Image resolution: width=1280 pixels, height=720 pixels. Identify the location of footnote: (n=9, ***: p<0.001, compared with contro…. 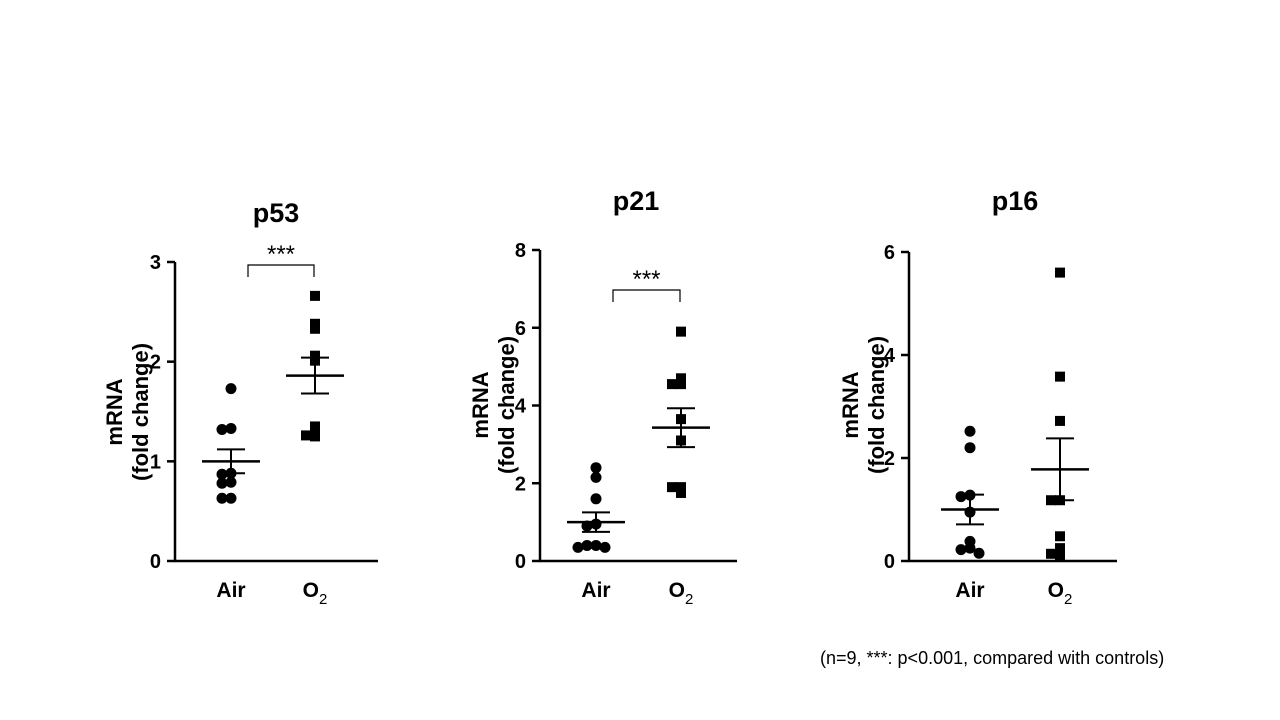
(992, 658).